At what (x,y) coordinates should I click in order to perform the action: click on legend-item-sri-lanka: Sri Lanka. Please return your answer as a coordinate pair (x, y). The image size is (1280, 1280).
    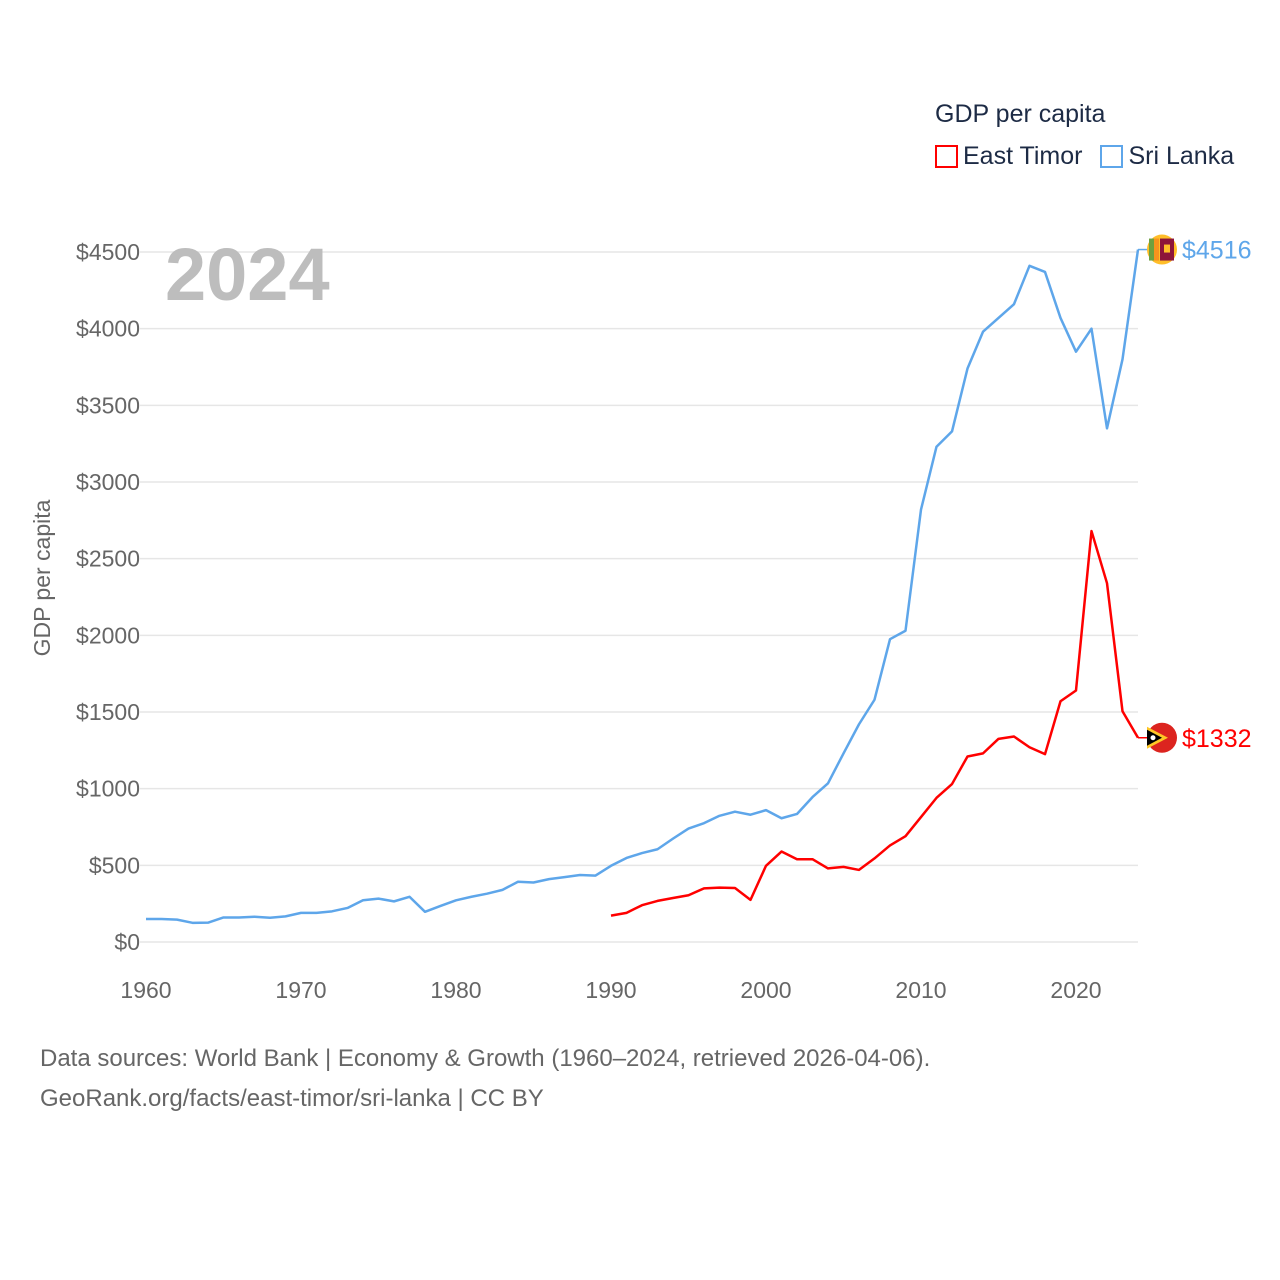
    Looking at the image, I should click on (1167, 156).